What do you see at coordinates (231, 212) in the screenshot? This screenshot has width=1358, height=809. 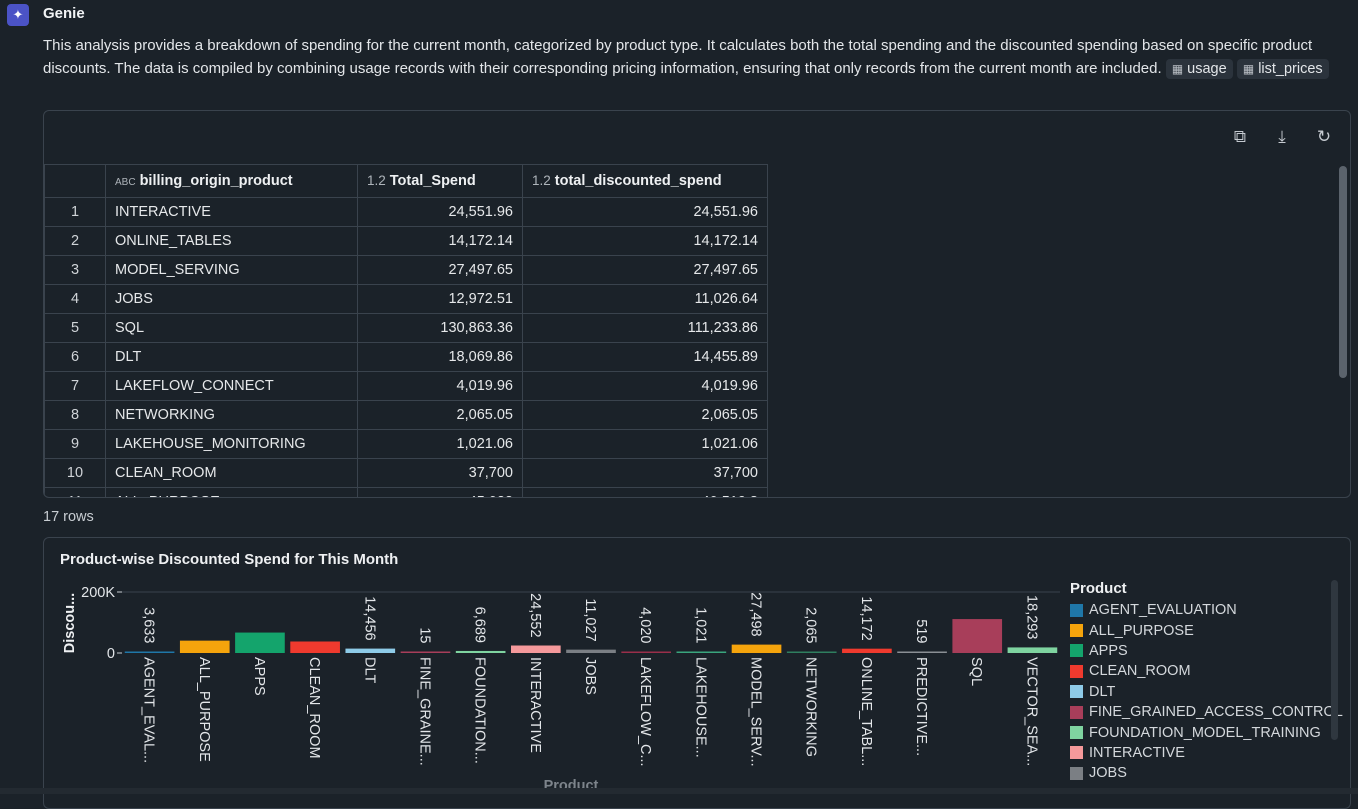 I see `cell-product: INTERACTIVE` at bounding box center [231, 212].